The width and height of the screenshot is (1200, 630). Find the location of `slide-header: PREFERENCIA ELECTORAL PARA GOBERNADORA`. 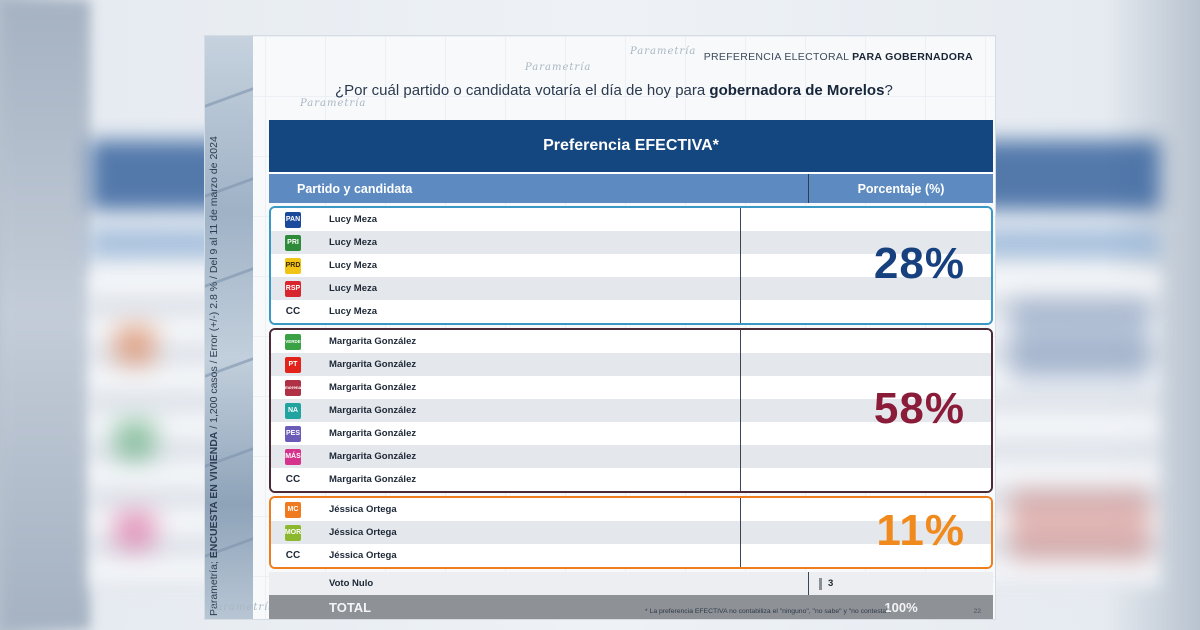

slide-header: PREFERENCIA ELECTORAL PARA GOBERNADORA is located at coordinates (838, 57).